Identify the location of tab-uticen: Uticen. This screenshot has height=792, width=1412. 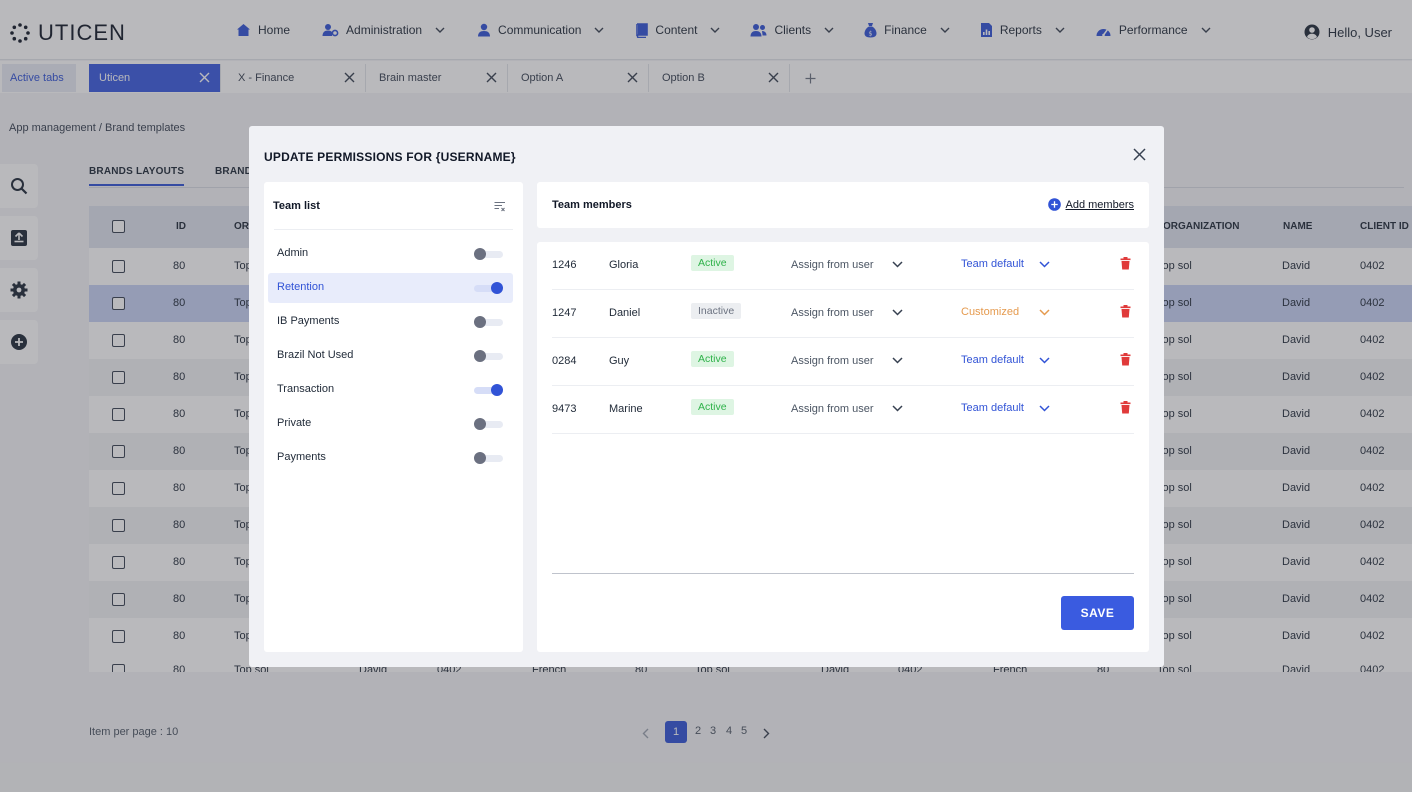
(155, 78).